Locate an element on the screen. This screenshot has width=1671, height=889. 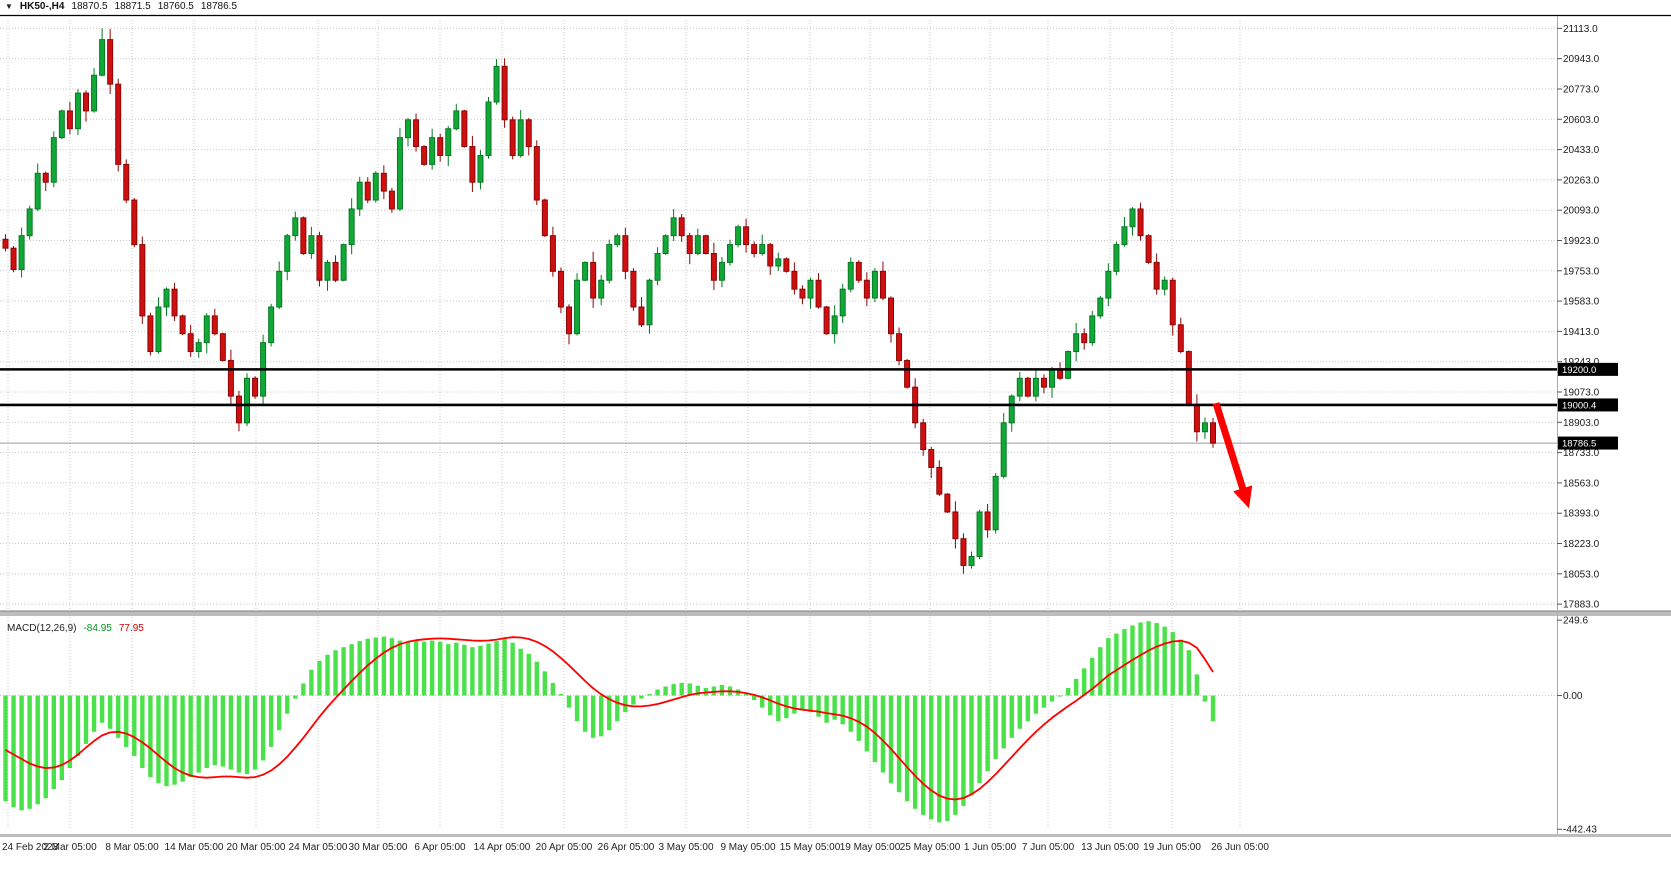
price-tag is located at coordinates (1588, 369).